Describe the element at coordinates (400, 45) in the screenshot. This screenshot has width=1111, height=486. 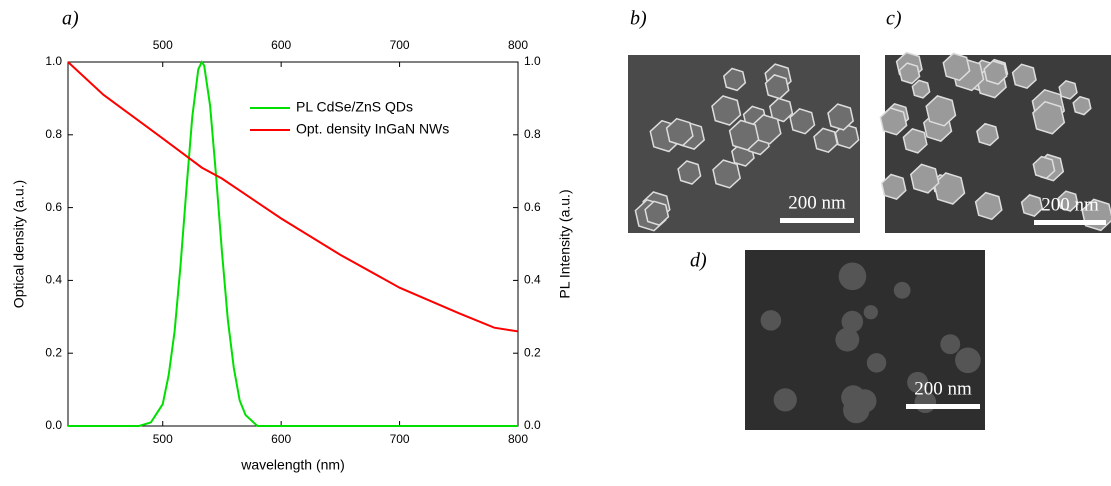
I see `x2-tick-label: 700` at that location.